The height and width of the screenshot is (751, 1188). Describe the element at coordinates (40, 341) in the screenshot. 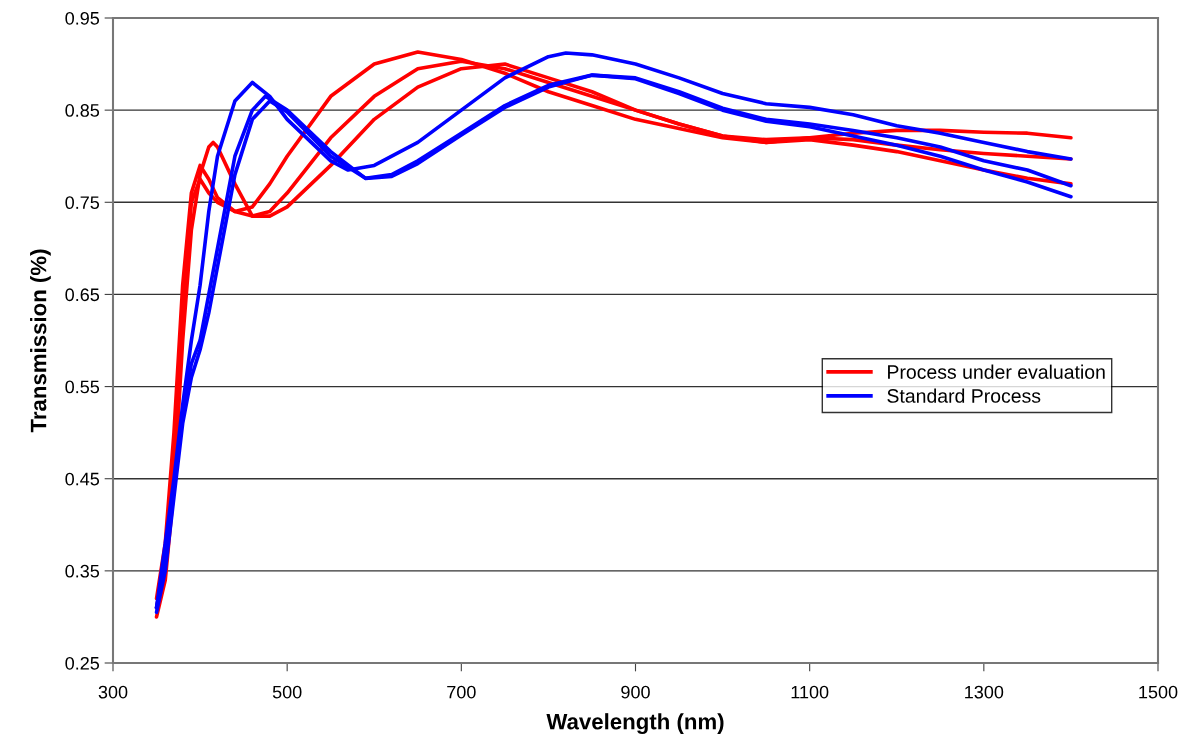

I see `y-axis-title: Transmission (%)` at that location.